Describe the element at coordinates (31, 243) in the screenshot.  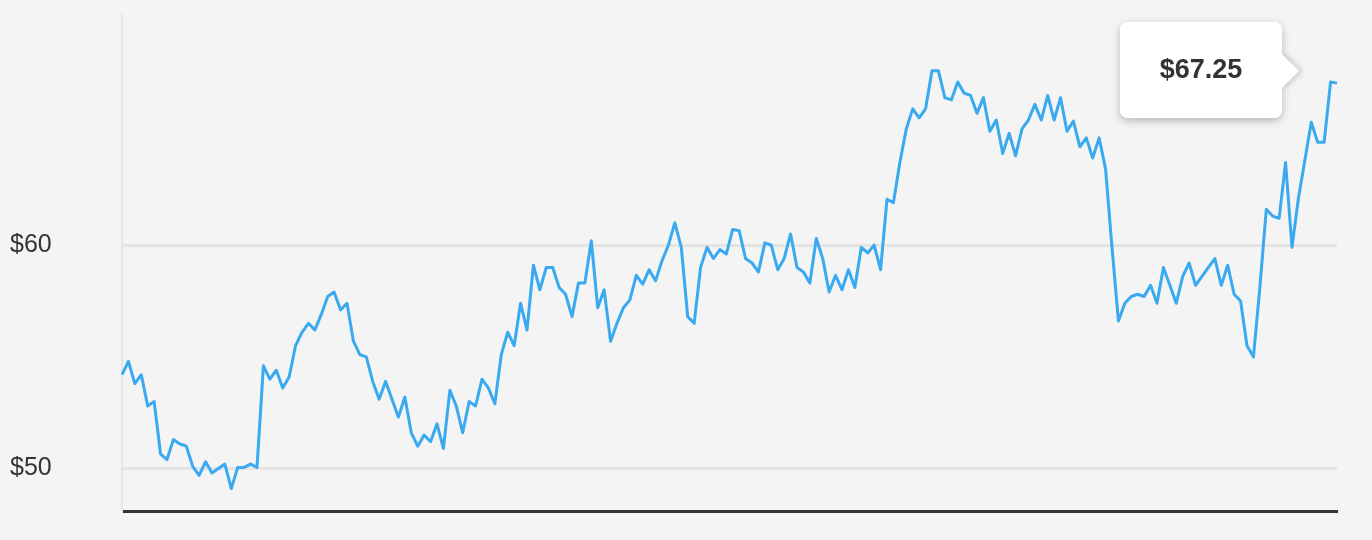
I see `y-tick-label: $60` at that location.